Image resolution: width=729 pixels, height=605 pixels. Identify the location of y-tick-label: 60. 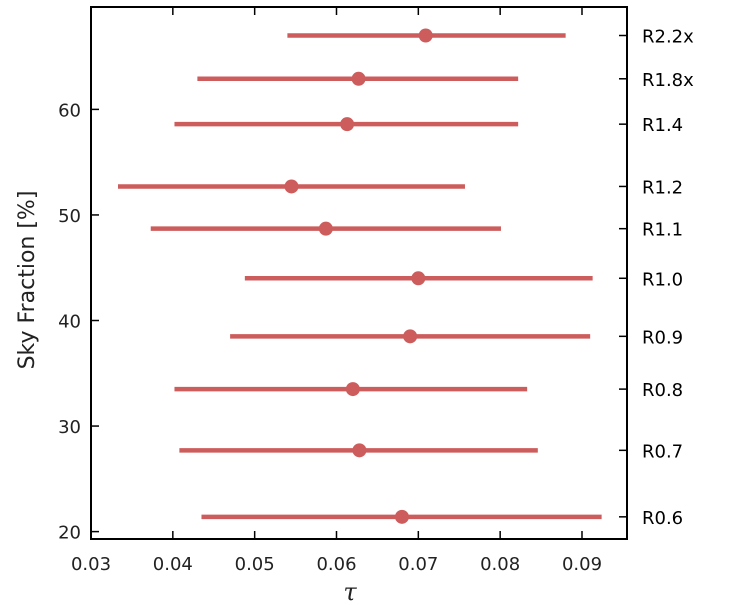
(69, 110).